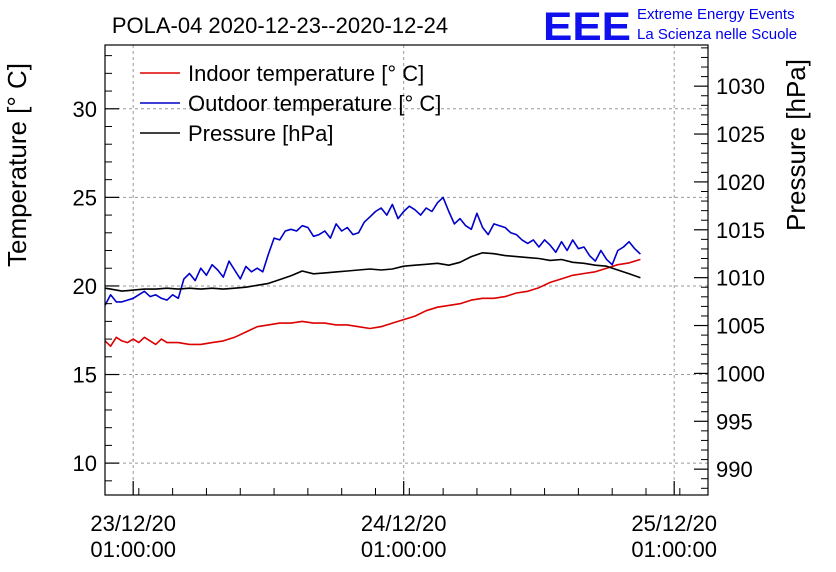  I want to click on y2-tick-label: 1025, so click(740, 134).